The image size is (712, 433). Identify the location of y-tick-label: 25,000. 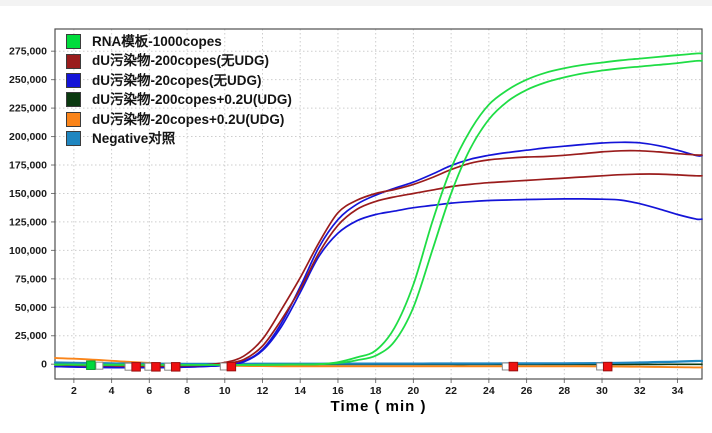
(31, 336).